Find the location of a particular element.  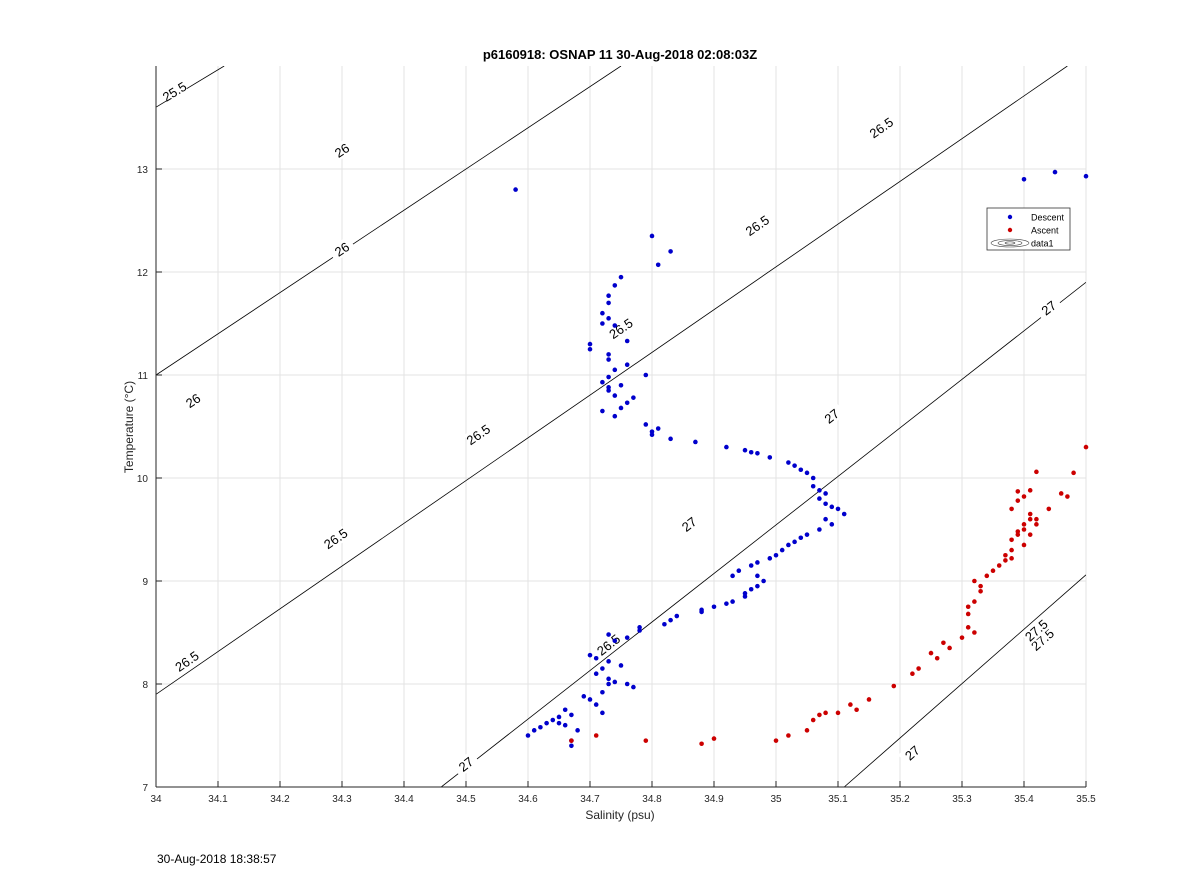

y-tick-label-0: 7 is located at coordinates (145, 788).